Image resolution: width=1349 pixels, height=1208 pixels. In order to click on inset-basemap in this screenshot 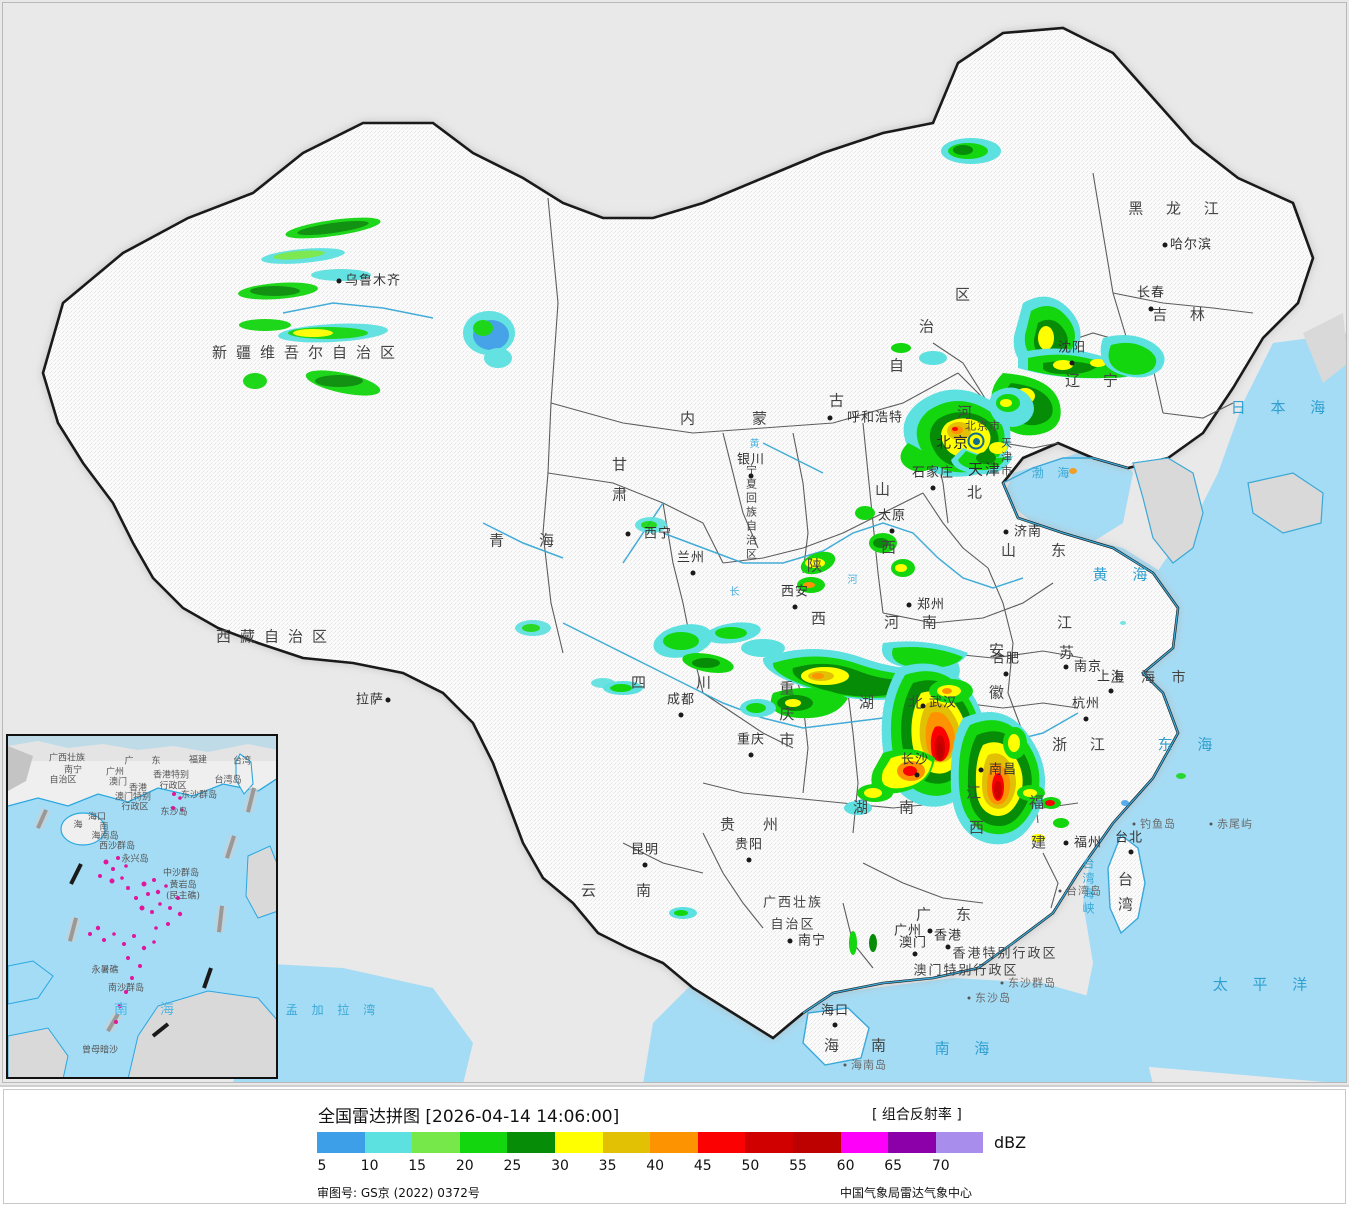, I will do `click(142, 906)`.